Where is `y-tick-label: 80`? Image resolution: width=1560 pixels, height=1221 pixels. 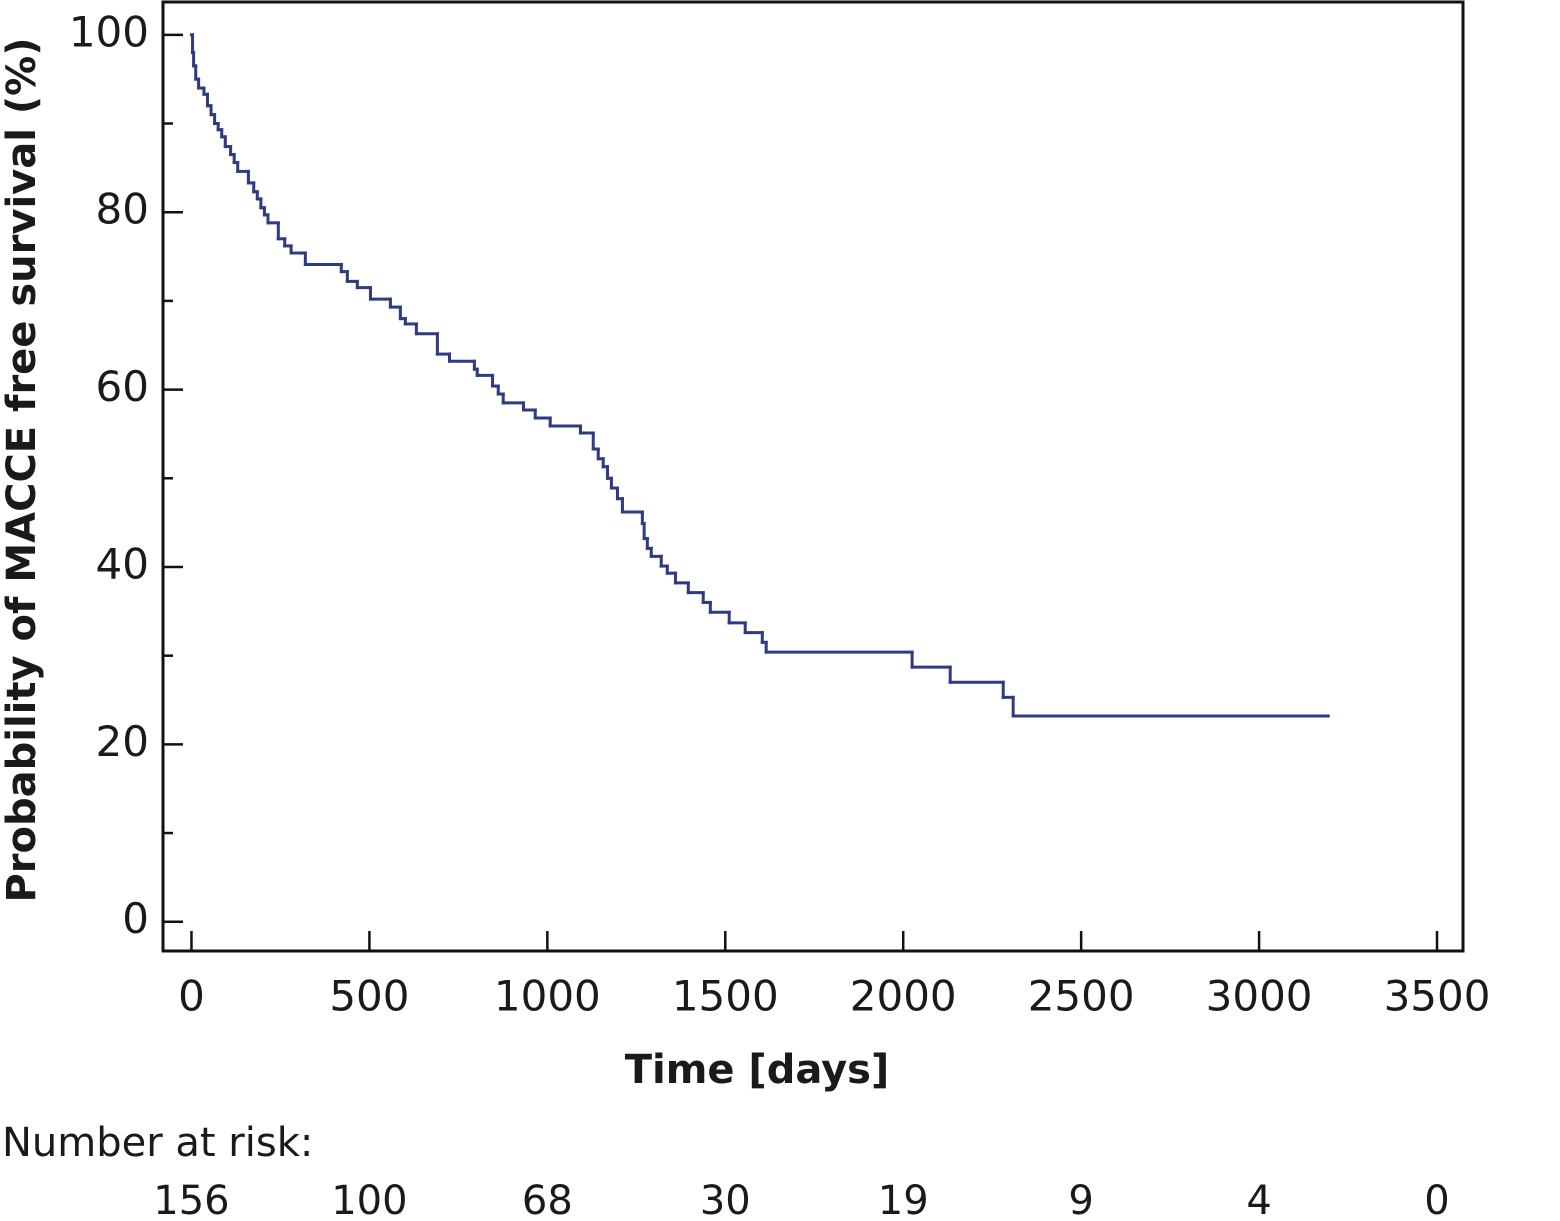
y-tick-label: 80 is located at coordinates (122, 209).